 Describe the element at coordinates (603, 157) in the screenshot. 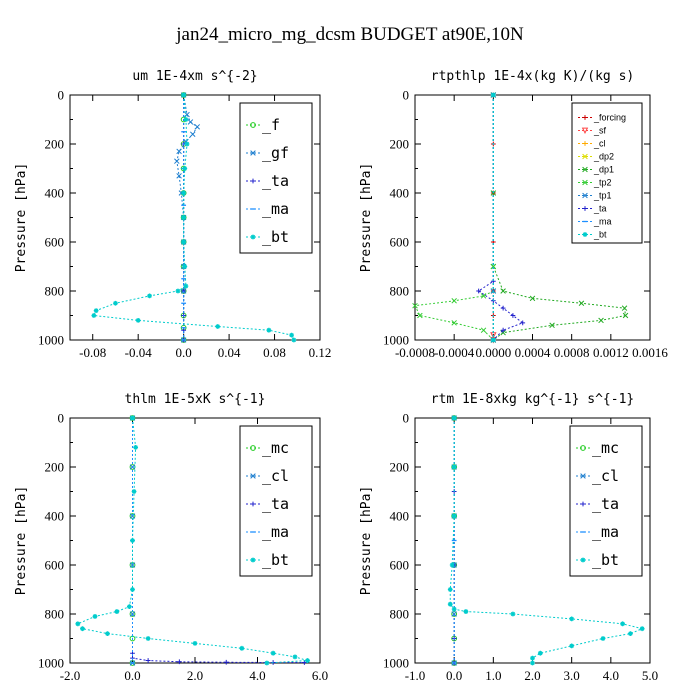

I see `legend-label: _dp2` at that location.